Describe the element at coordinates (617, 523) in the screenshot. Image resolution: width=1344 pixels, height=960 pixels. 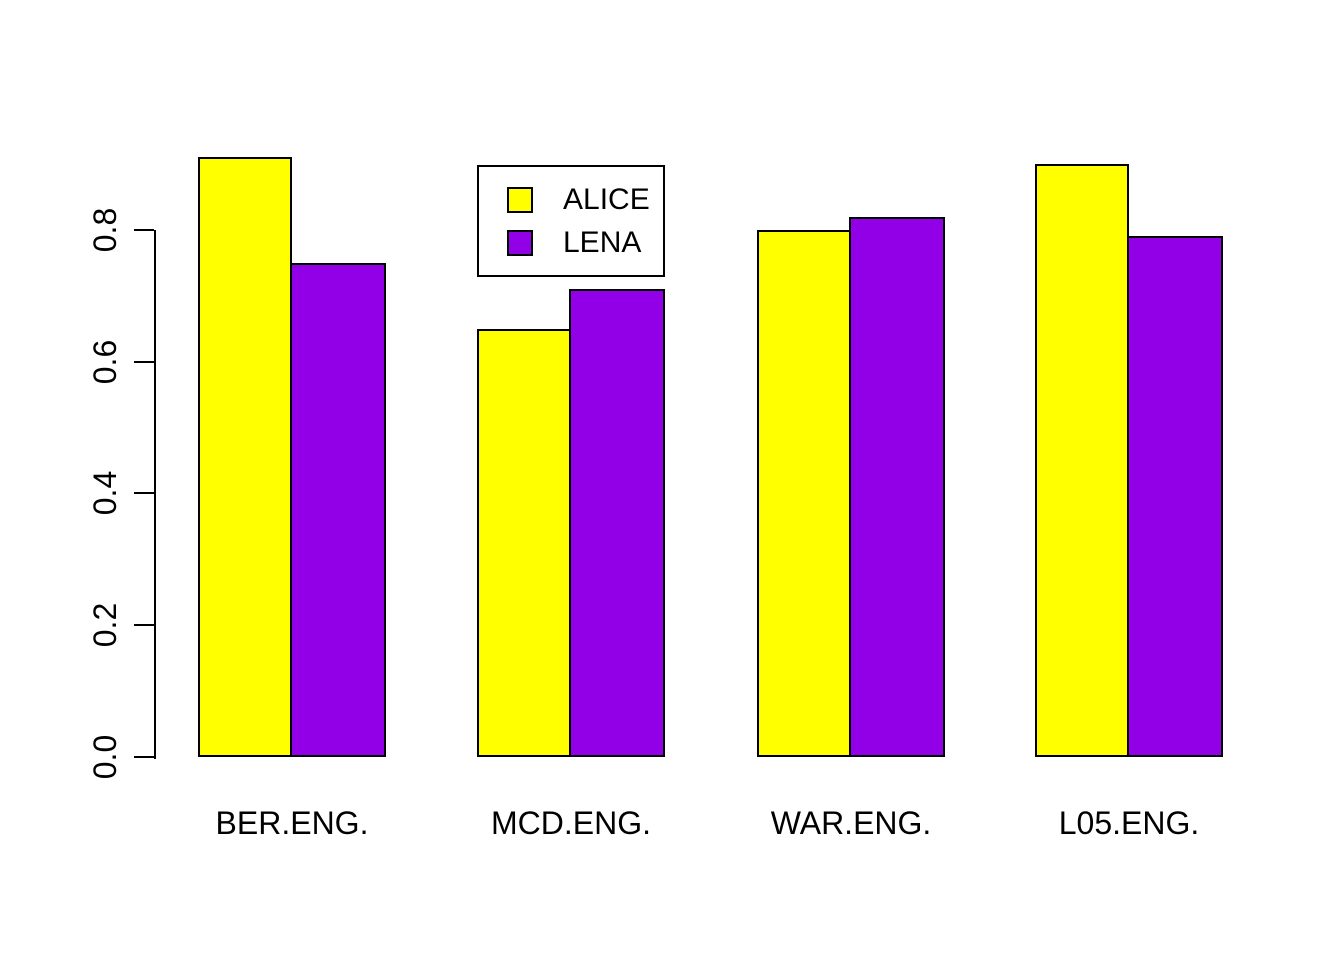
I see `bar-lena-mcdeng` at that location.